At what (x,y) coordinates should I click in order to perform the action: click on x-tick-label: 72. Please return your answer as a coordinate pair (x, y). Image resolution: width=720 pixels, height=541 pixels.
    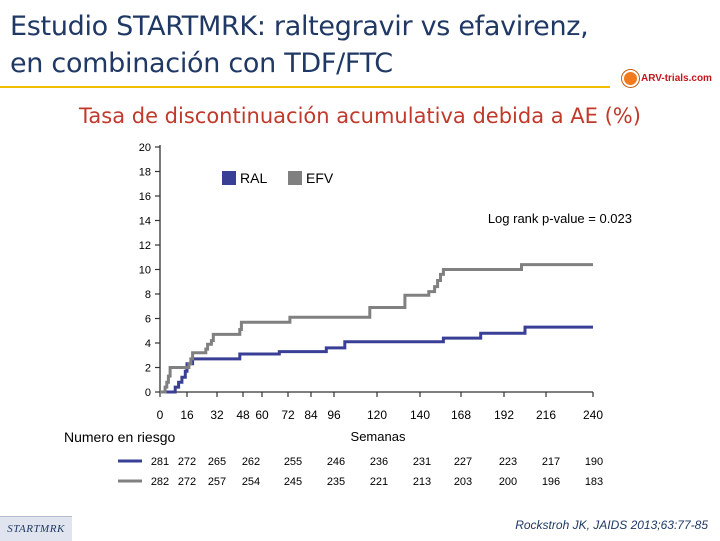
    Looking at the image, I should click on (288, 415).